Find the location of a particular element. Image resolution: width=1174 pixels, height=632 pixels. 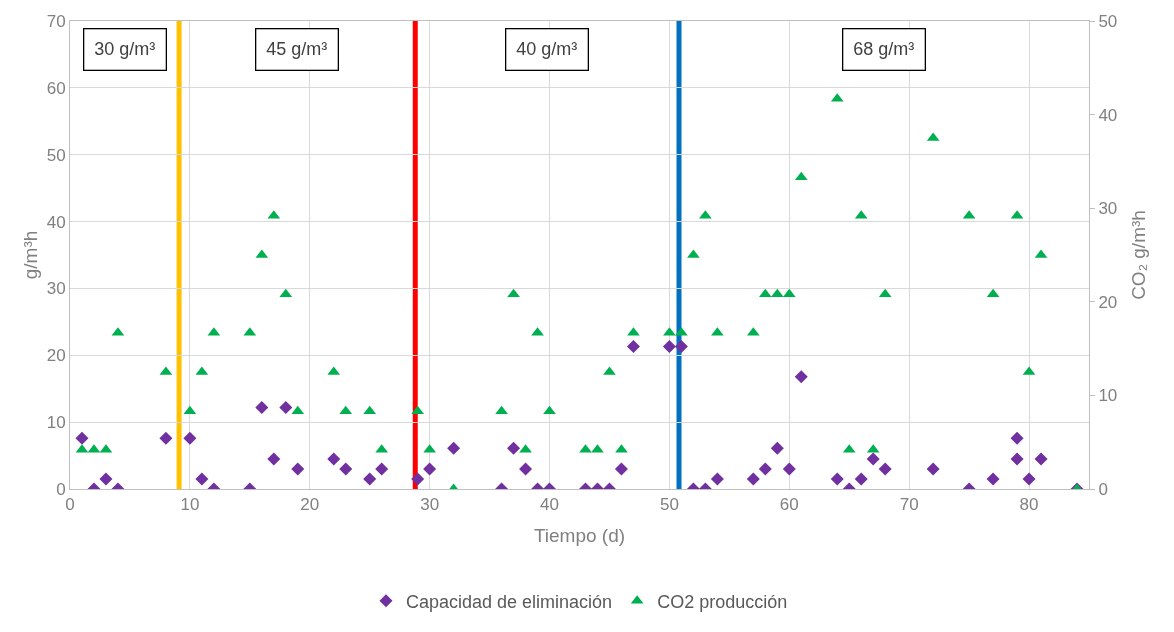

y2-tick-label: 20 is located at coordinates (1108, 302).